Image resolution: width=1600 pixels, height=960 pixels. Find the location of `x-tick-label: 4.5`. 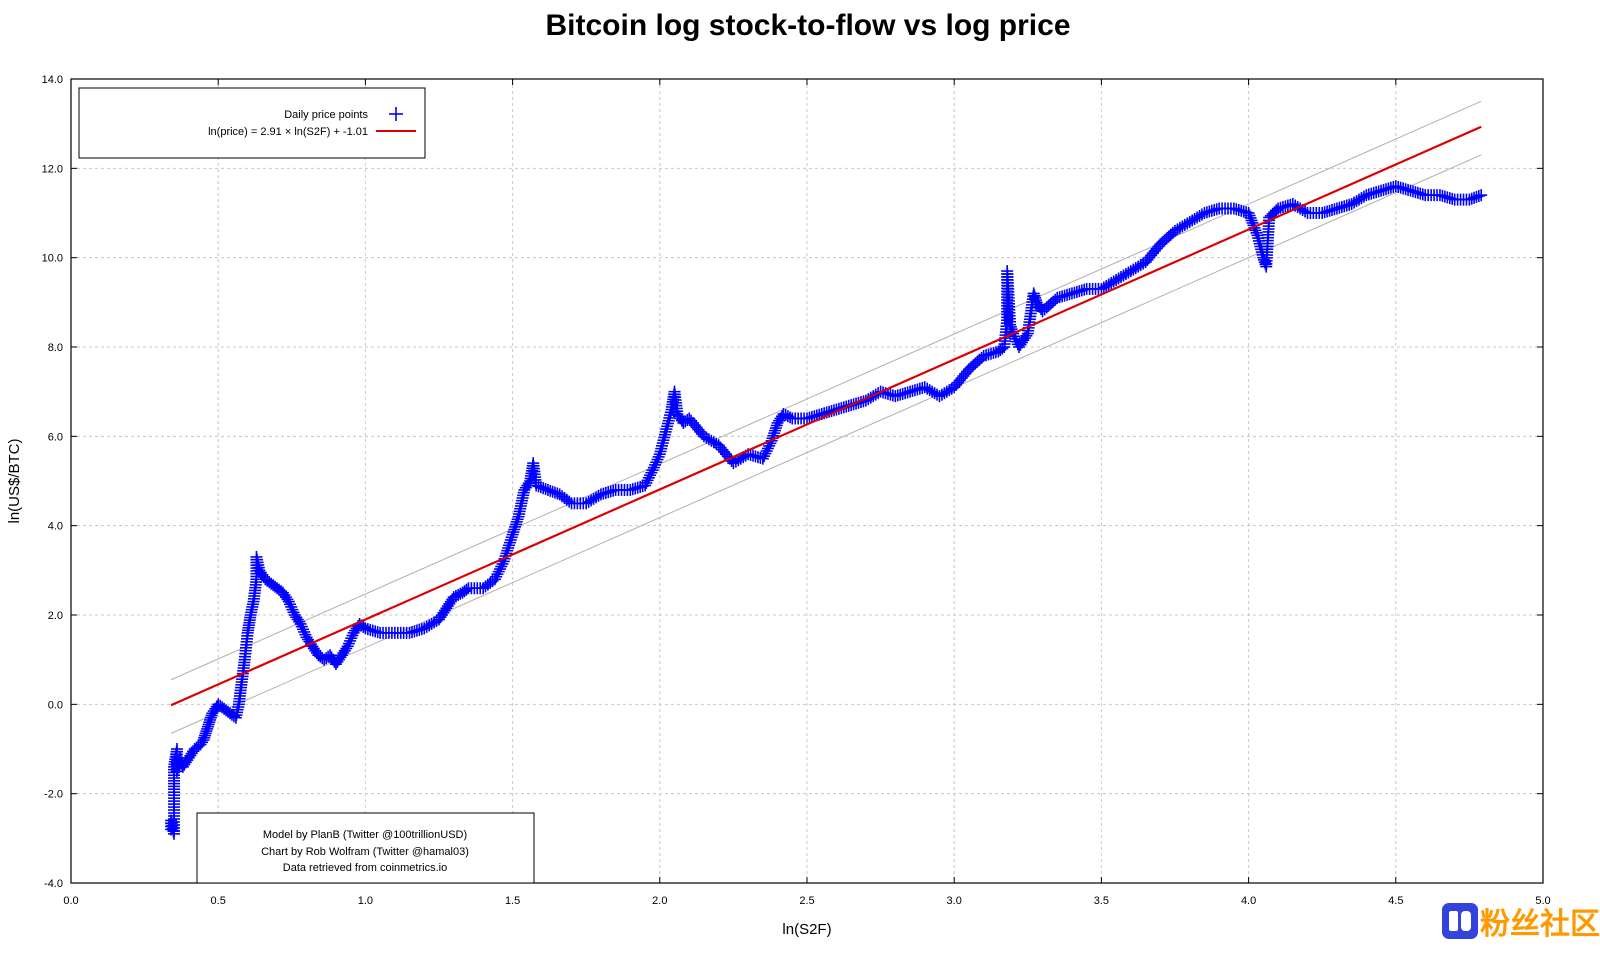

x-tick-label: 4.5 is located at coordinates (1395, 901).